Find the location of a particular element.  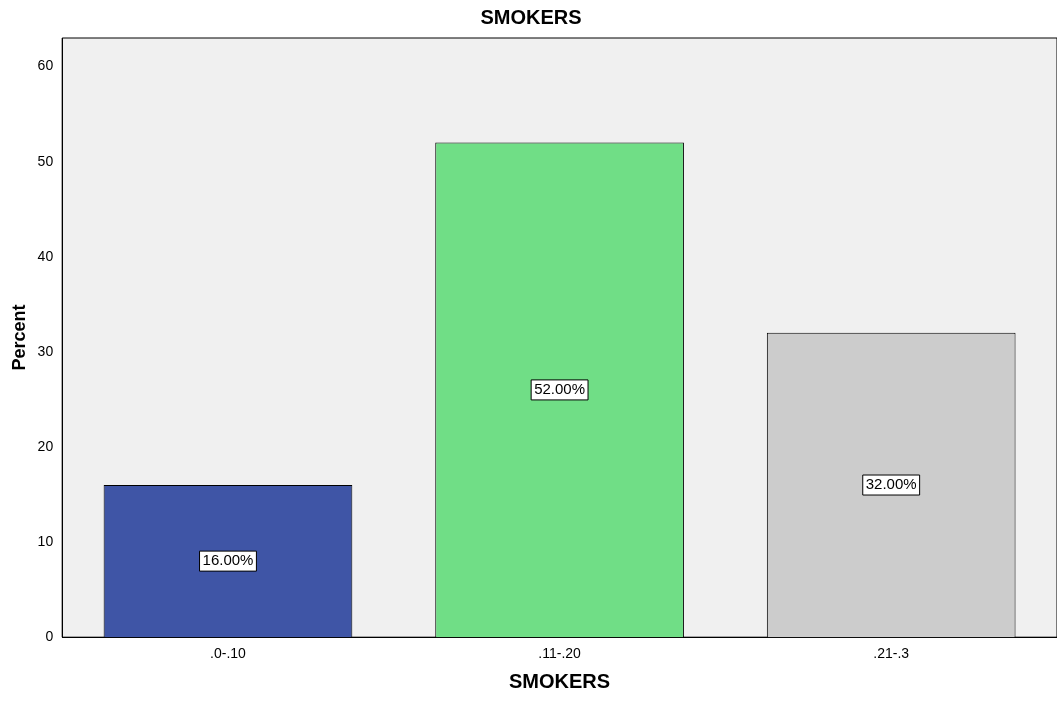

x-tick-label: .21-.3 is located at coordinates (891, 653).